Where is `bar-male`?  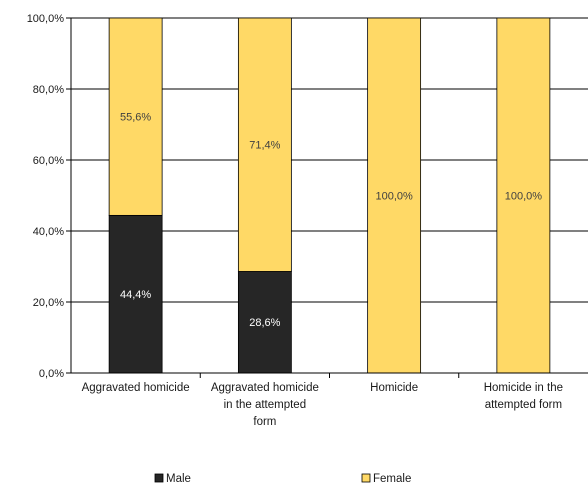 bar-male is located at coordinates (135, 294).